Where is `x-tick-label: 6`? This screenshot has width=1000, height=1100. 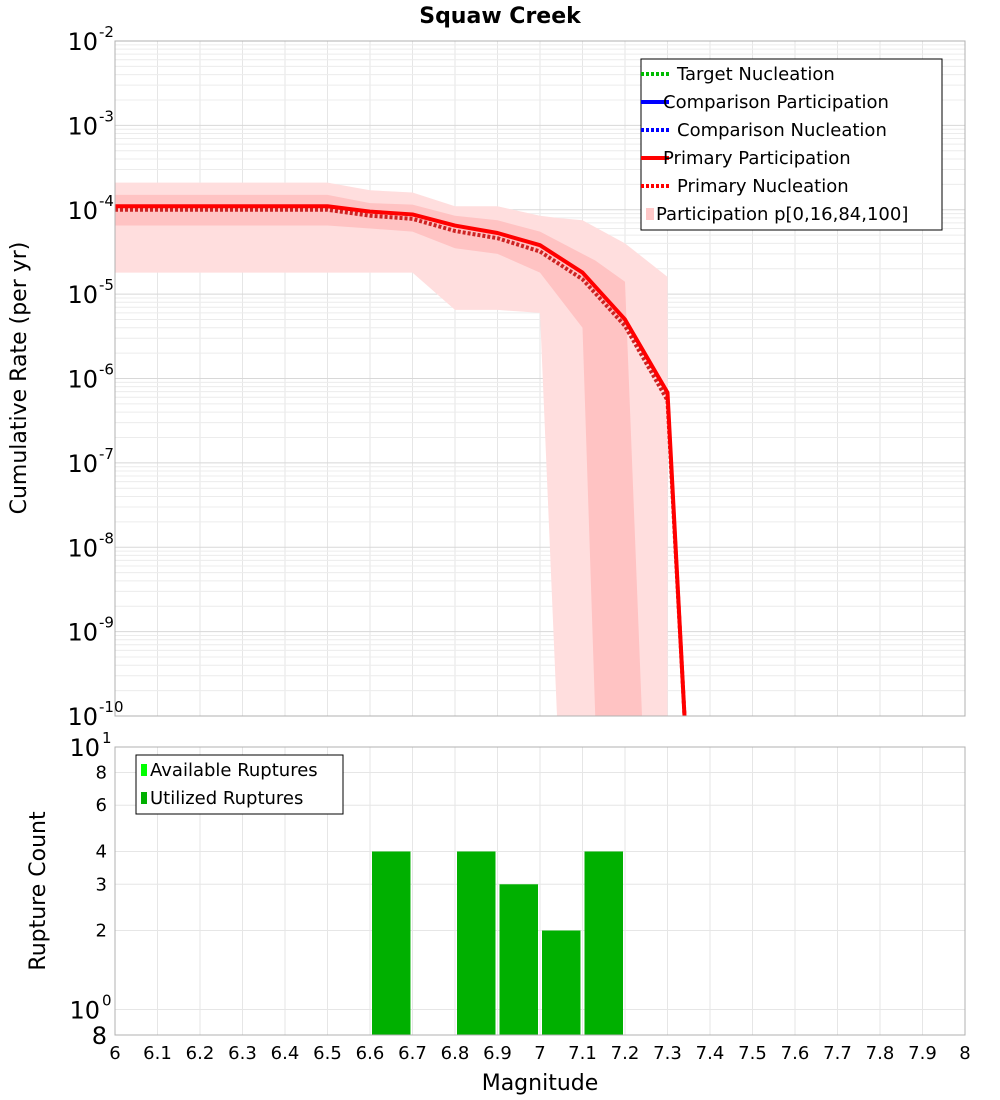 x-tick-label: 6 is located at coordinates (114, 1053).